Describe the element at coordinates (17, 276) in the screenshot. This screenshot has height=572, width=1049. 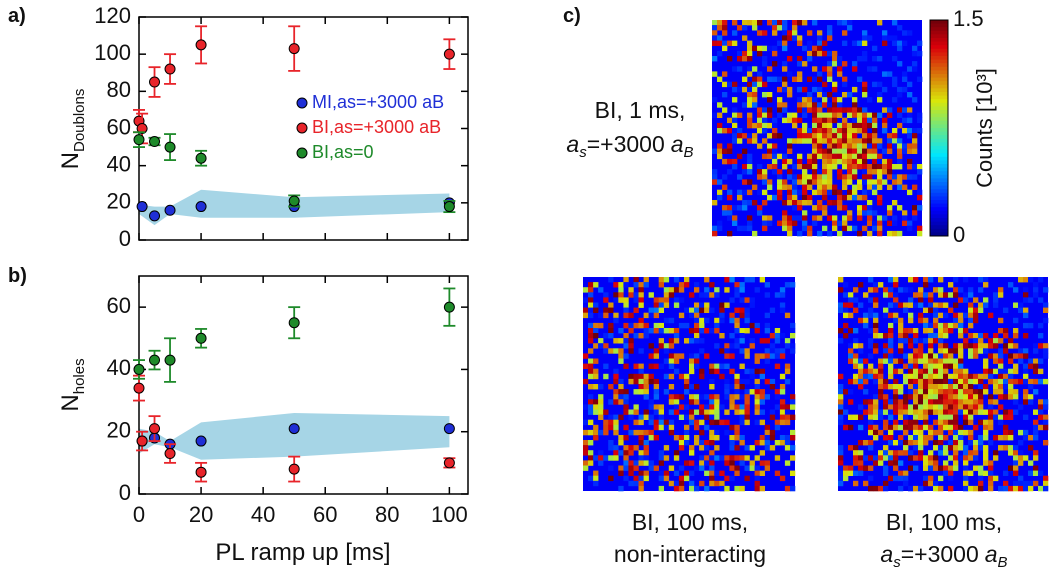
I see `panel-label: b)` at that location.